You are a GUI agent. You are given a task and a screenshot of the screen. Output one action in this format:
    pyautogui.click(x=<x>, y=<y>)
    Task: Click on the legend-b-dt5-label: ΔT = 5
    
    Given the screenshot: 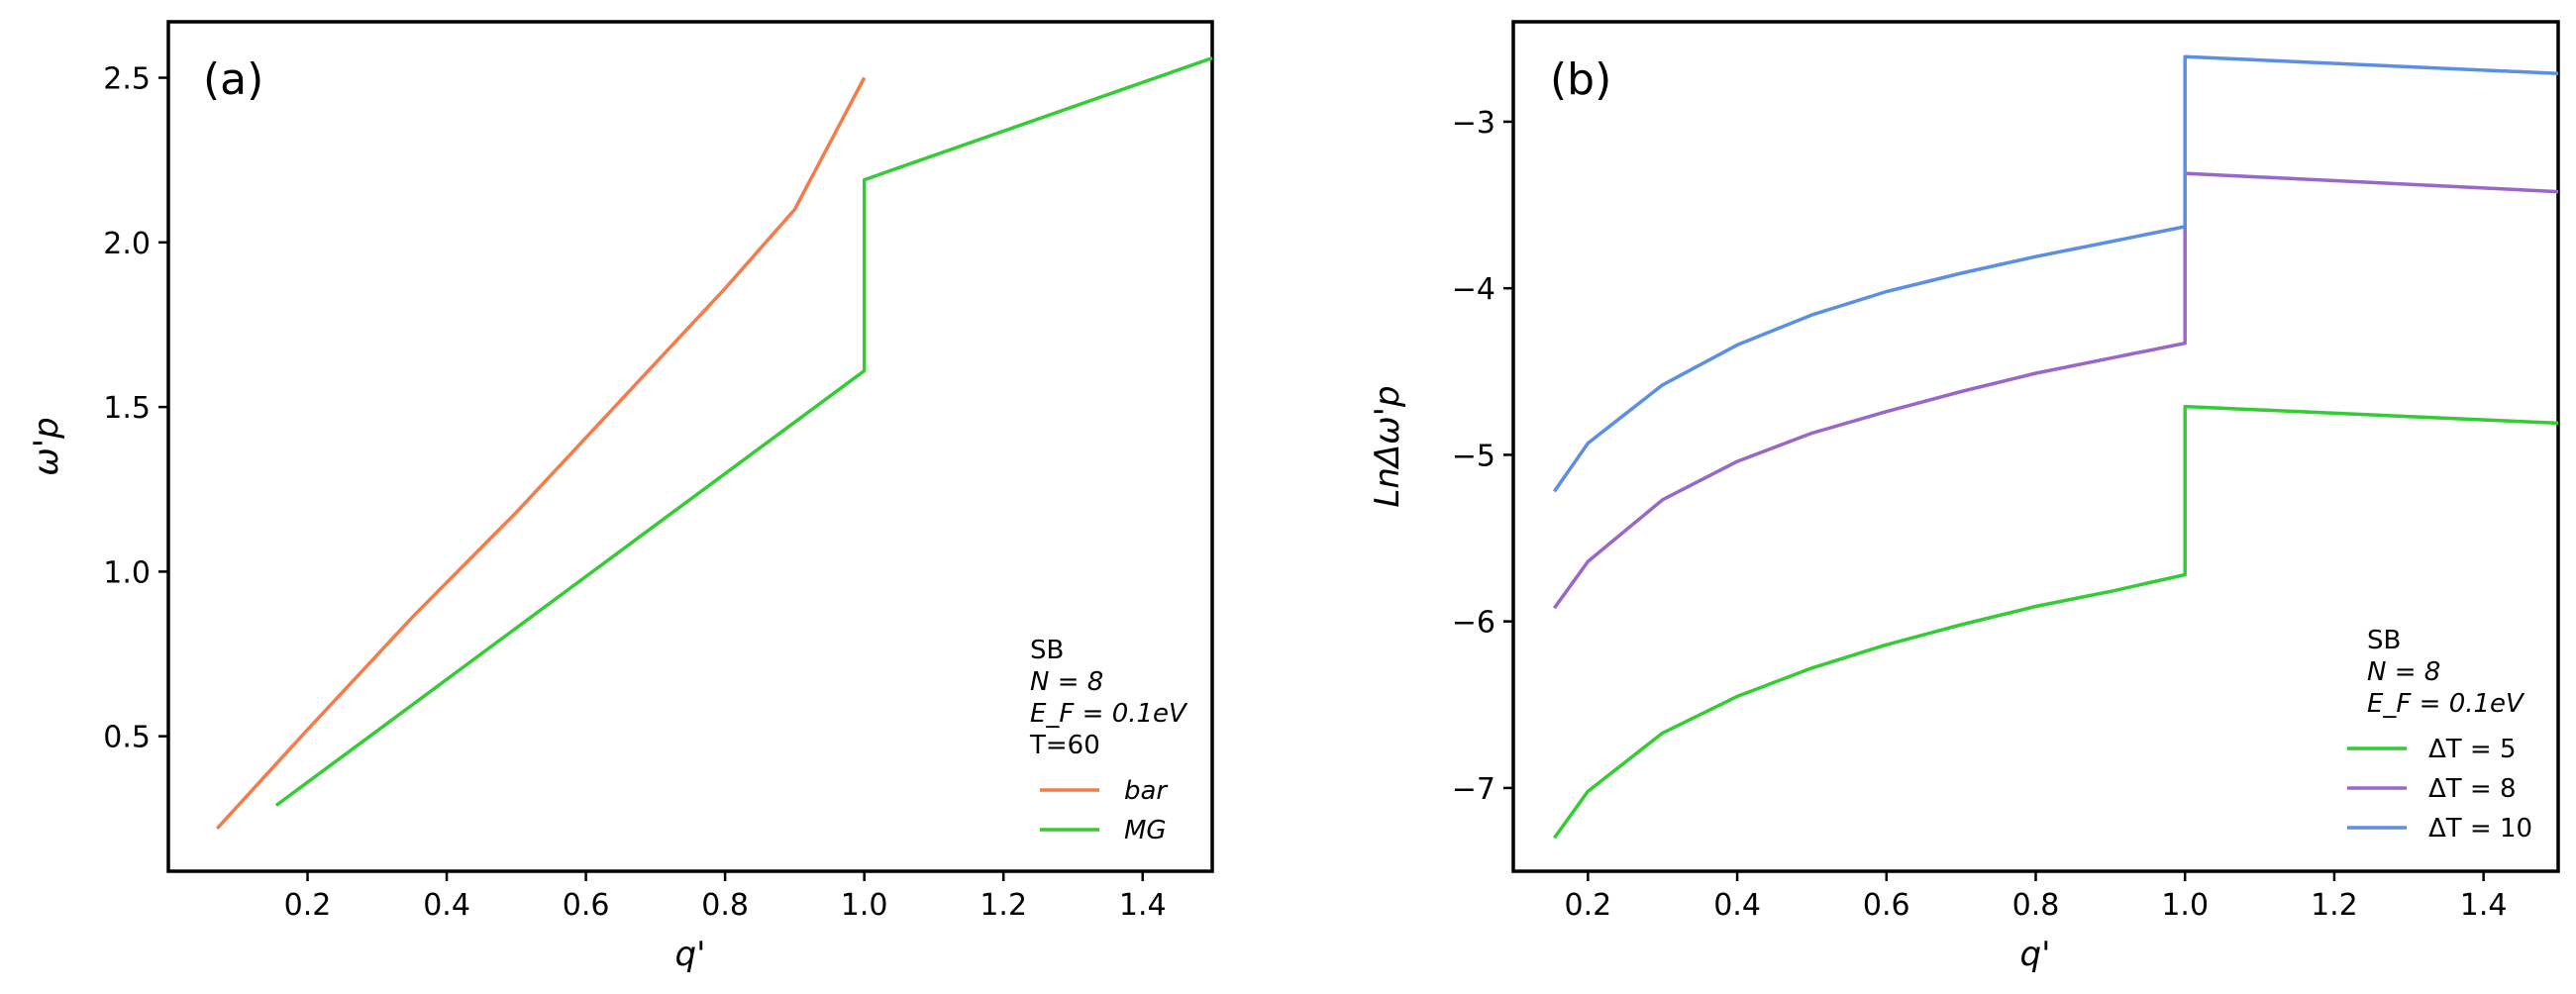 What is the action you would take?
    pyautogui.click(x=2472, y=749)
    